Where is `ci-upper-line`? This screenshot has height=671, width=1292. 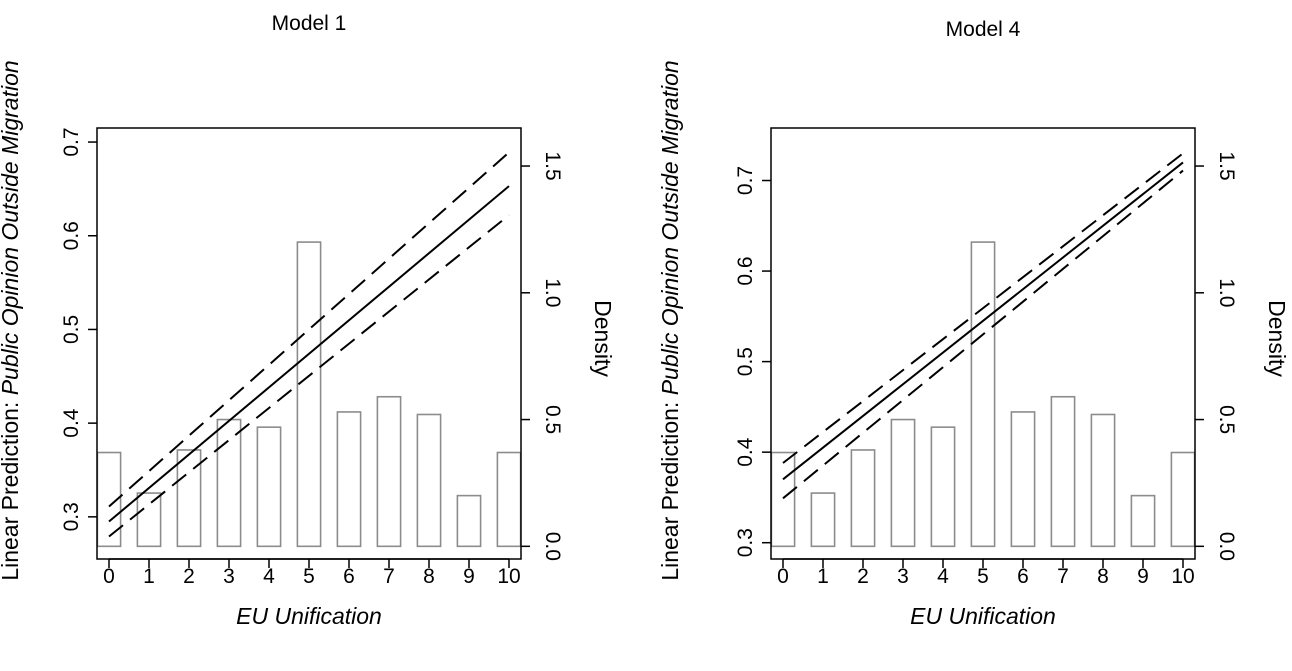 ci-upper-line is located at coordinates (983, 308).